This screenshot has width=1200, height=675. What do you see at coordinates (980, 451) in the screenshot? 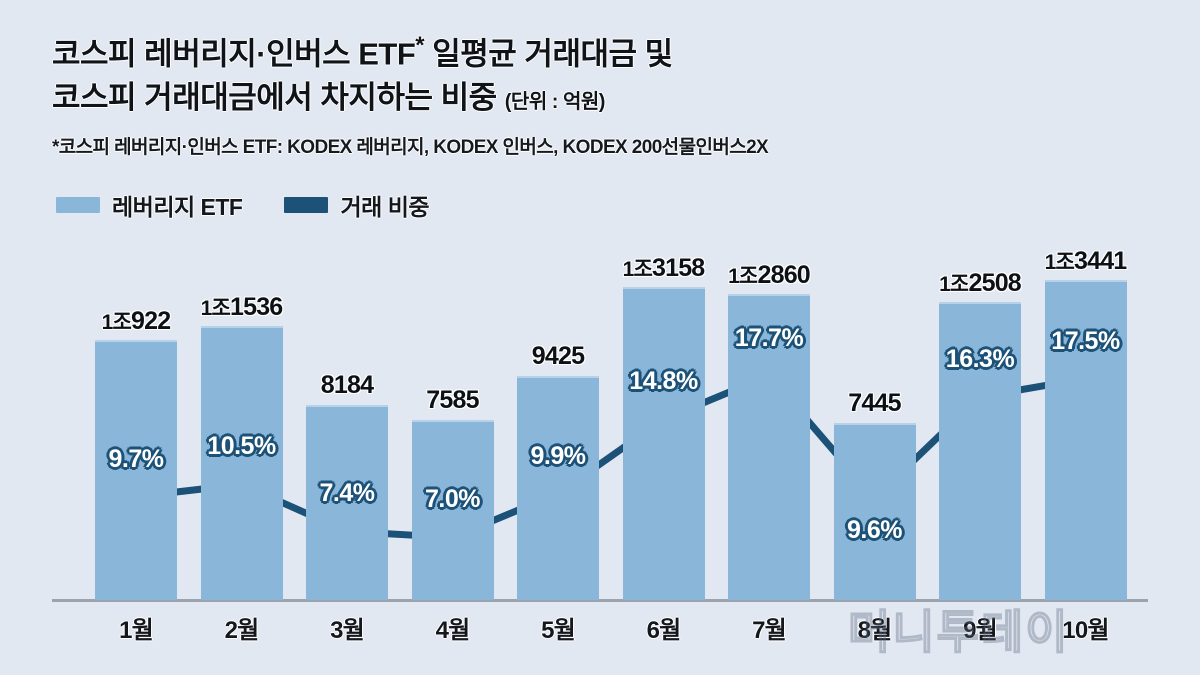
I see `bar-9월` at bounding box center [980, 451].